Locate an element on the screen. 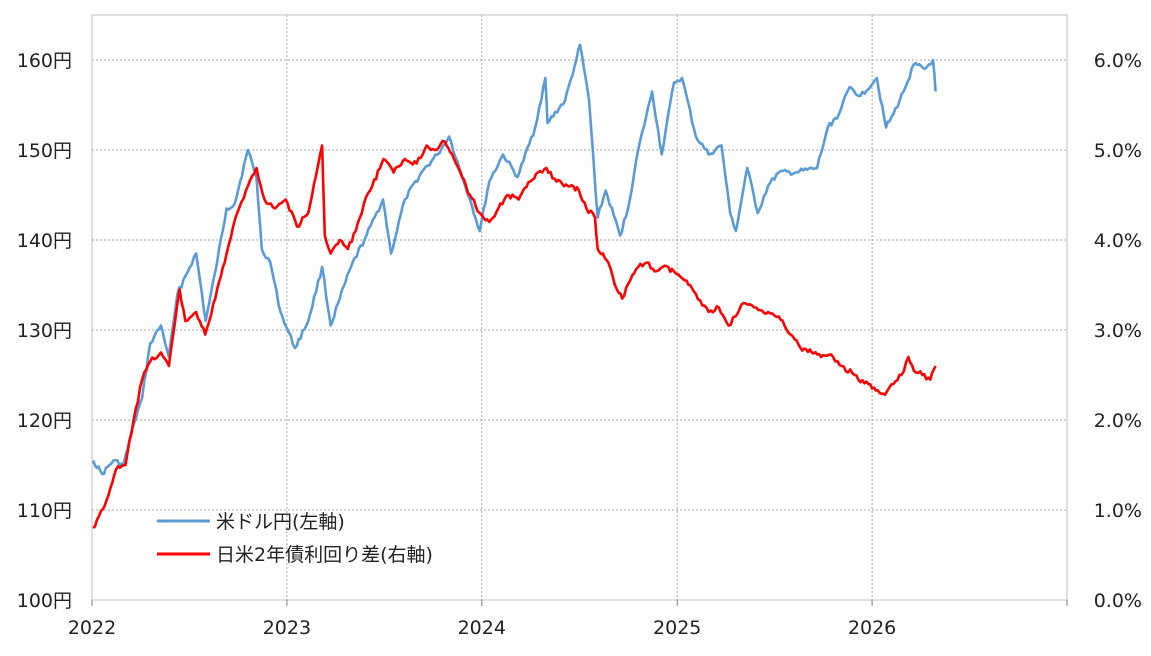 The width and height of the screenshot is (1151, 656). x-tick-label: 2023 is located at coordinates (287, 628).